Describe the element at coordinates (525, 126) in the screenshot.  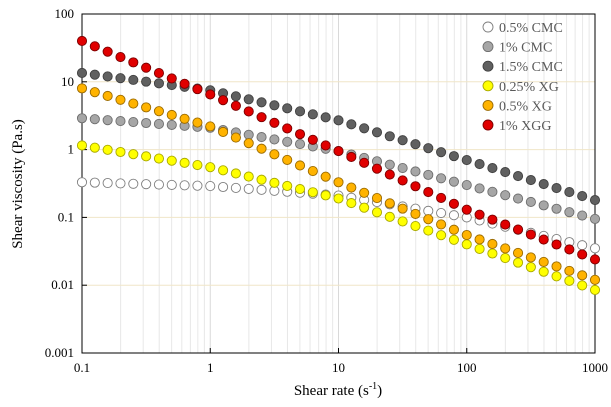
I see `legend-label: 1% XGG` at that location.